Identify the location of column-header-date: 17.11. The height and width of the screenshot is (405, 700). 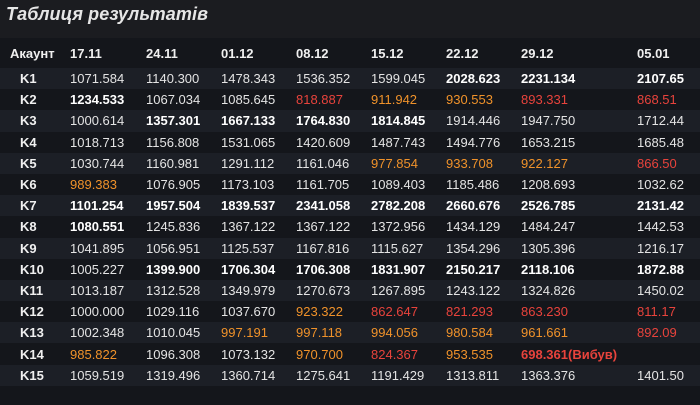
(86, 53).